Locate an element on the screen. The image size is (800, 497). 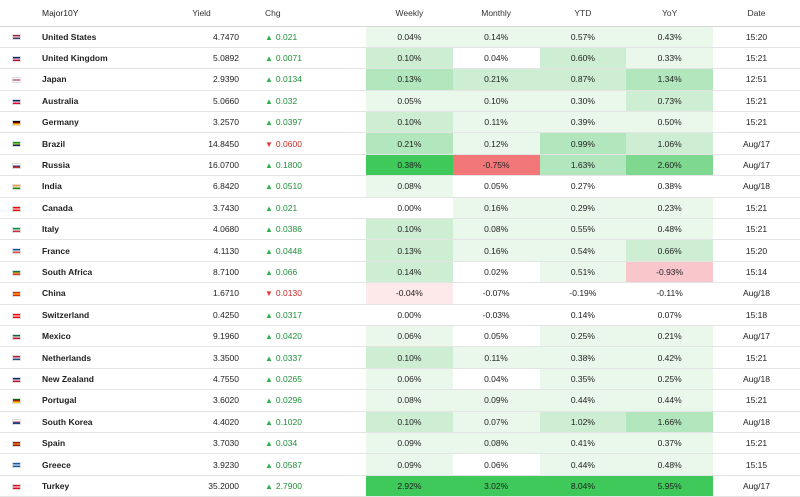
country-name: South Africa is located at coordinates (67, 271).